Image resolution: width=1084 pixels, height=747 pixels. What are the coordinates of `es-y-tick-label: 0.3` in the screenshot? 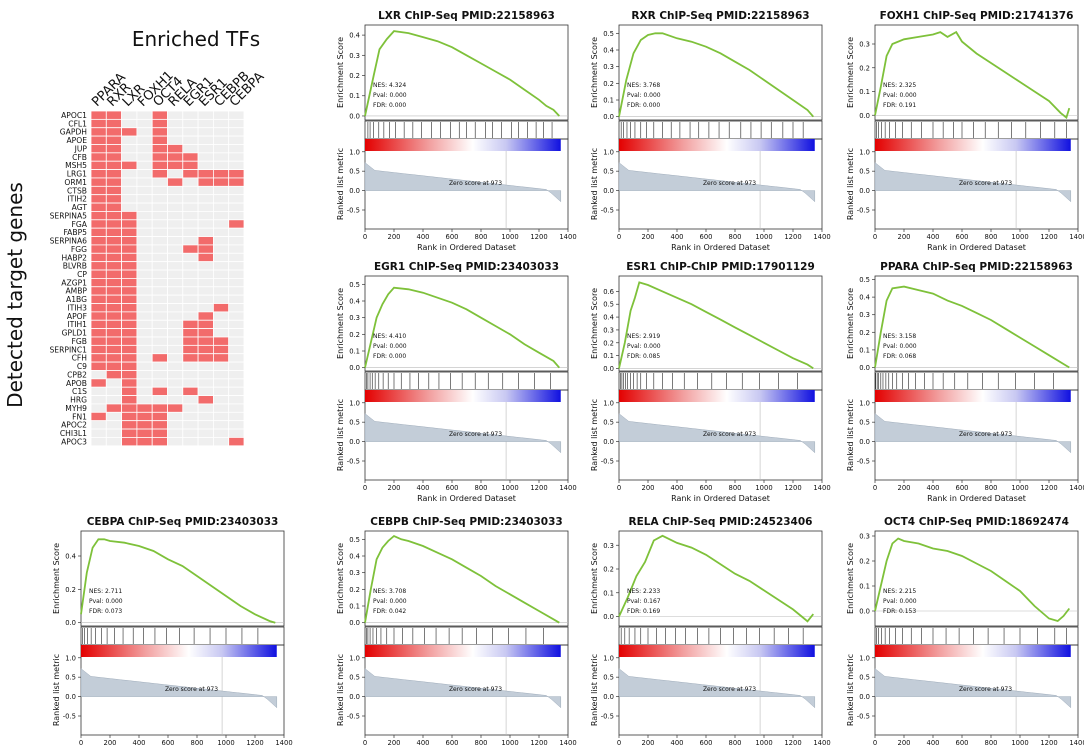 It's located at (354, 318).